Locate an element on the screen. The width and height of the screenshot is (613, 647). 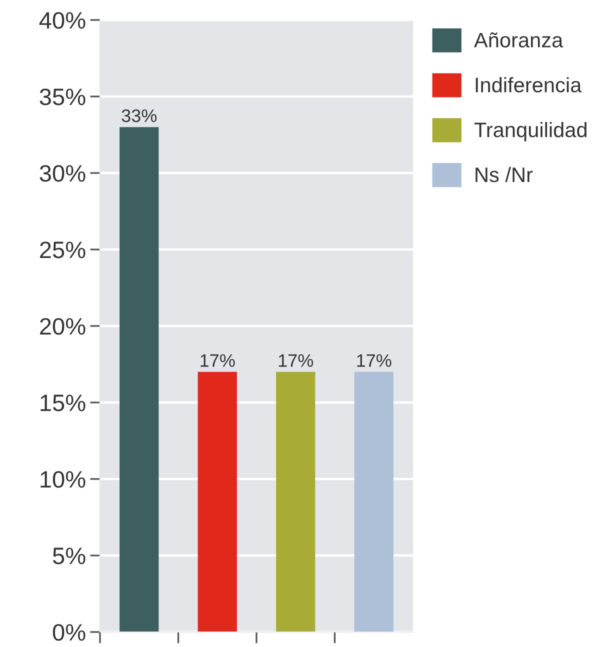
y-tick-label: 0% is located at coordinates (69, 632).